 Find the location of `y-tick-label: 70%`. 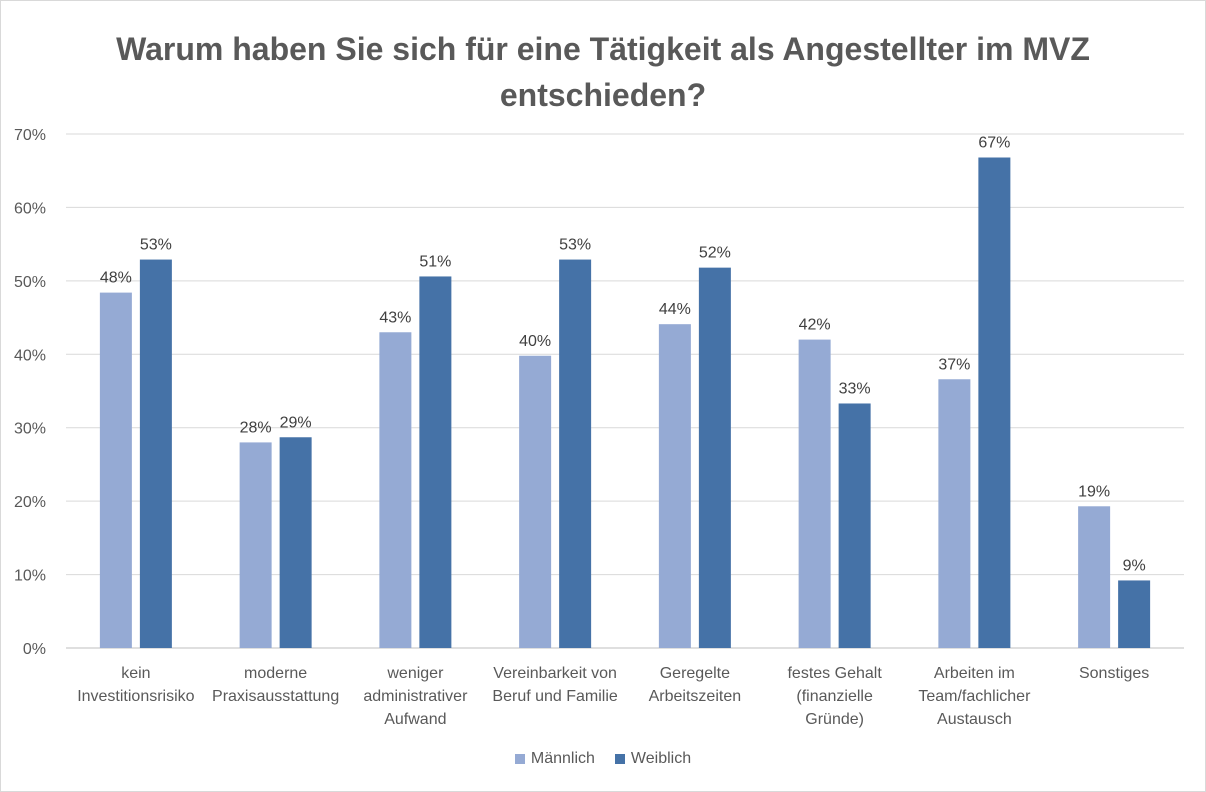

y-tick-label: 70% is located at coordinates (30, 135).